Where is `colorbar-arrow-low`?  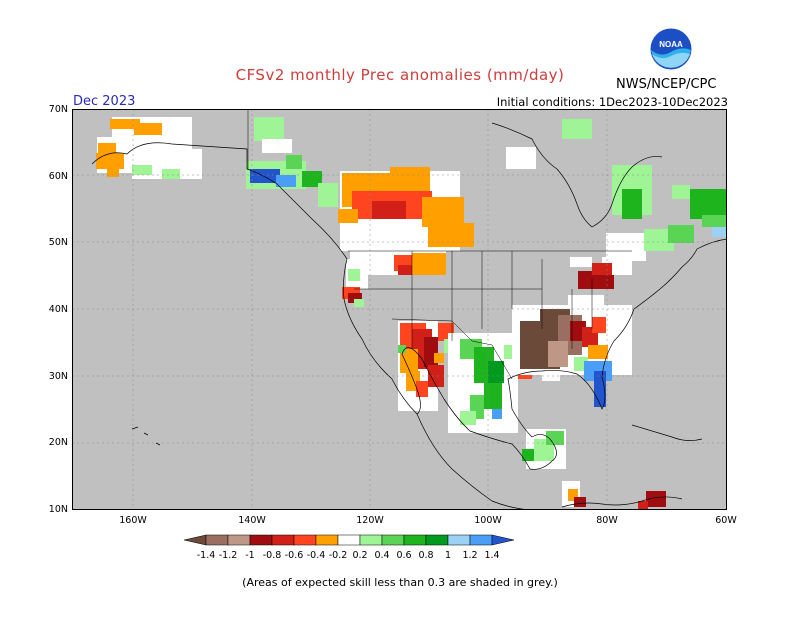 colorbar-arrow-low is located at coordinates (195, 540).